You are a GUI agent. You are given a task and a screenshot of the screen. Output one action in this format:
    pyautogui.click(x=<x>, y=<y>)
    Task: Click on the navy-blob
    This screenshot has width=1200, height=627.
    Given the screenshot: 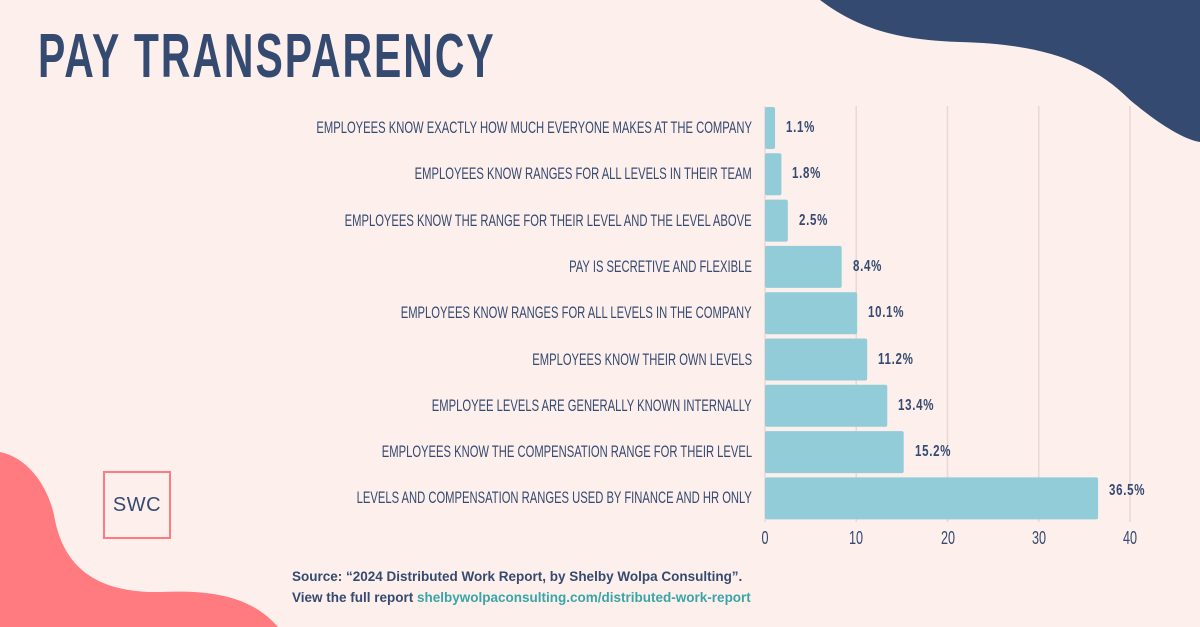 What is the action you would take?
    pyautogui.click(x=1010, y=71)
    